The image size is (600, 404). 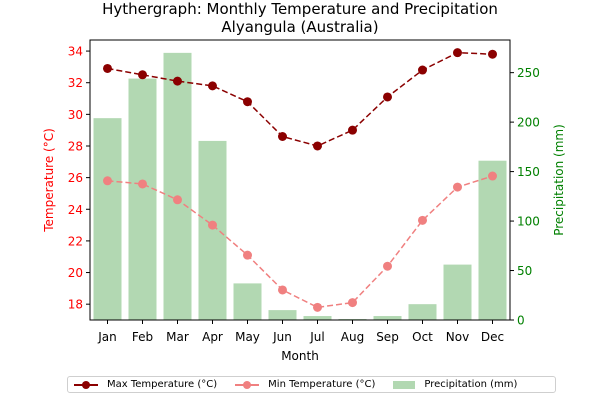 I want to click on x-tick-label-jan: Jan, so click(x=107, y=337).